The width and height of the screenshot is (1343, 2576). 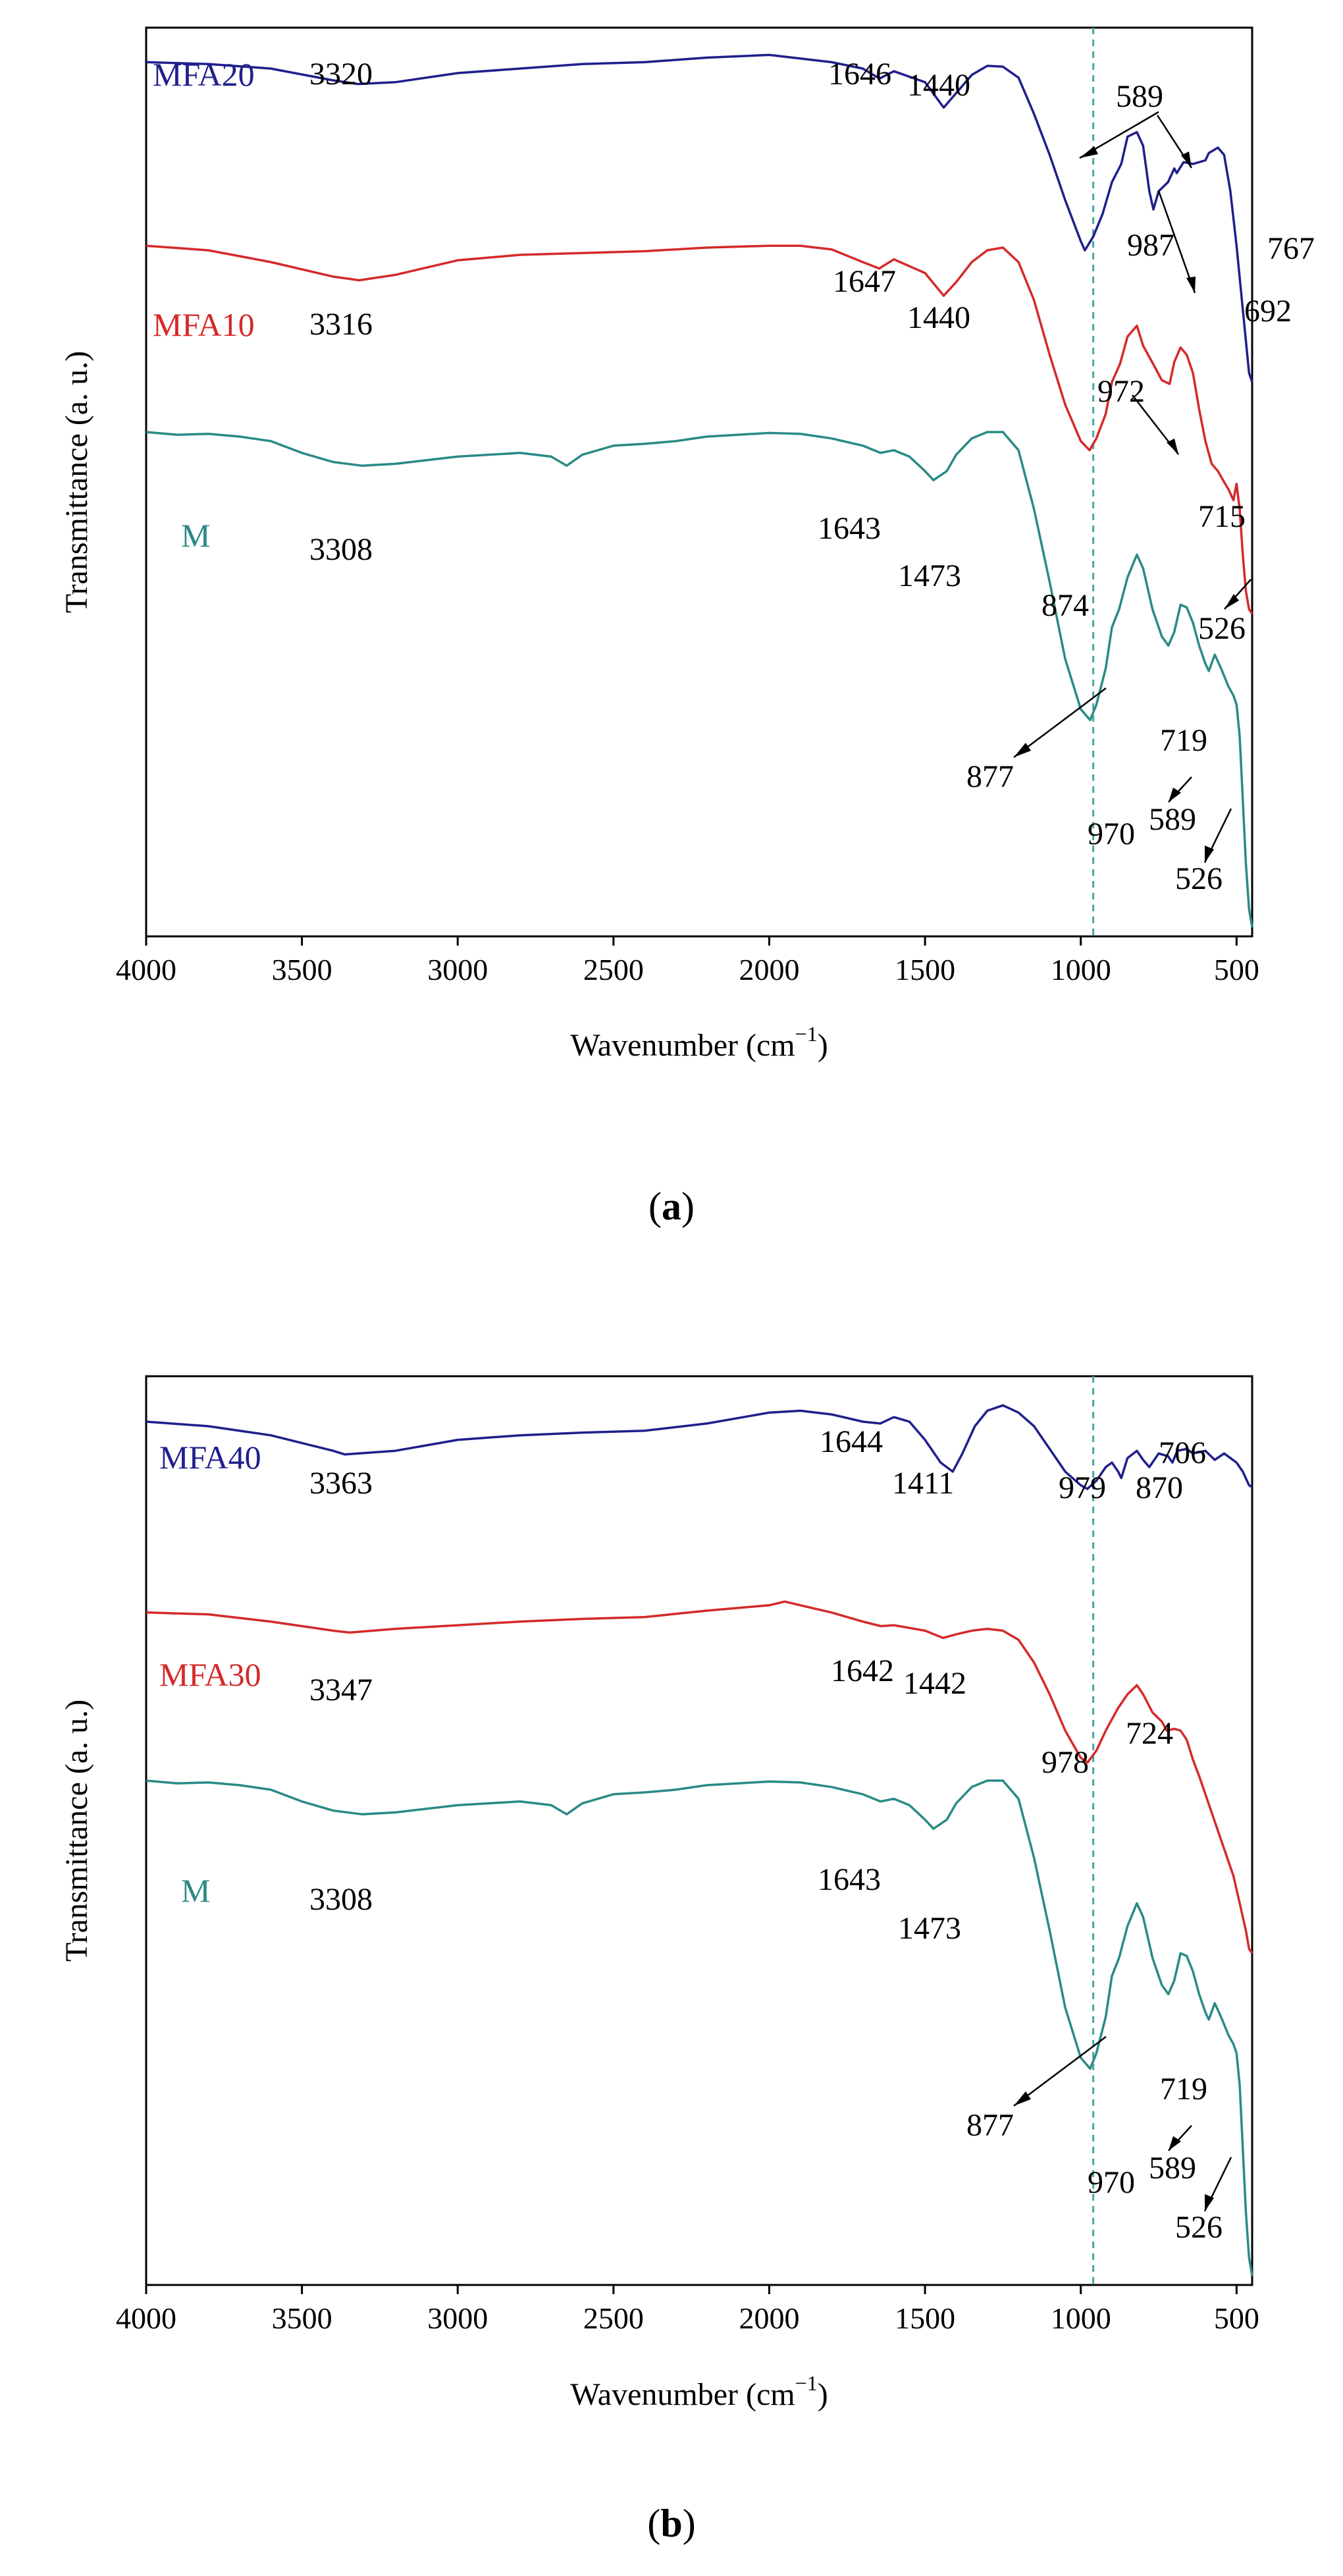 I want to click on series-label-m-a: M, so click(x=195, y=535).